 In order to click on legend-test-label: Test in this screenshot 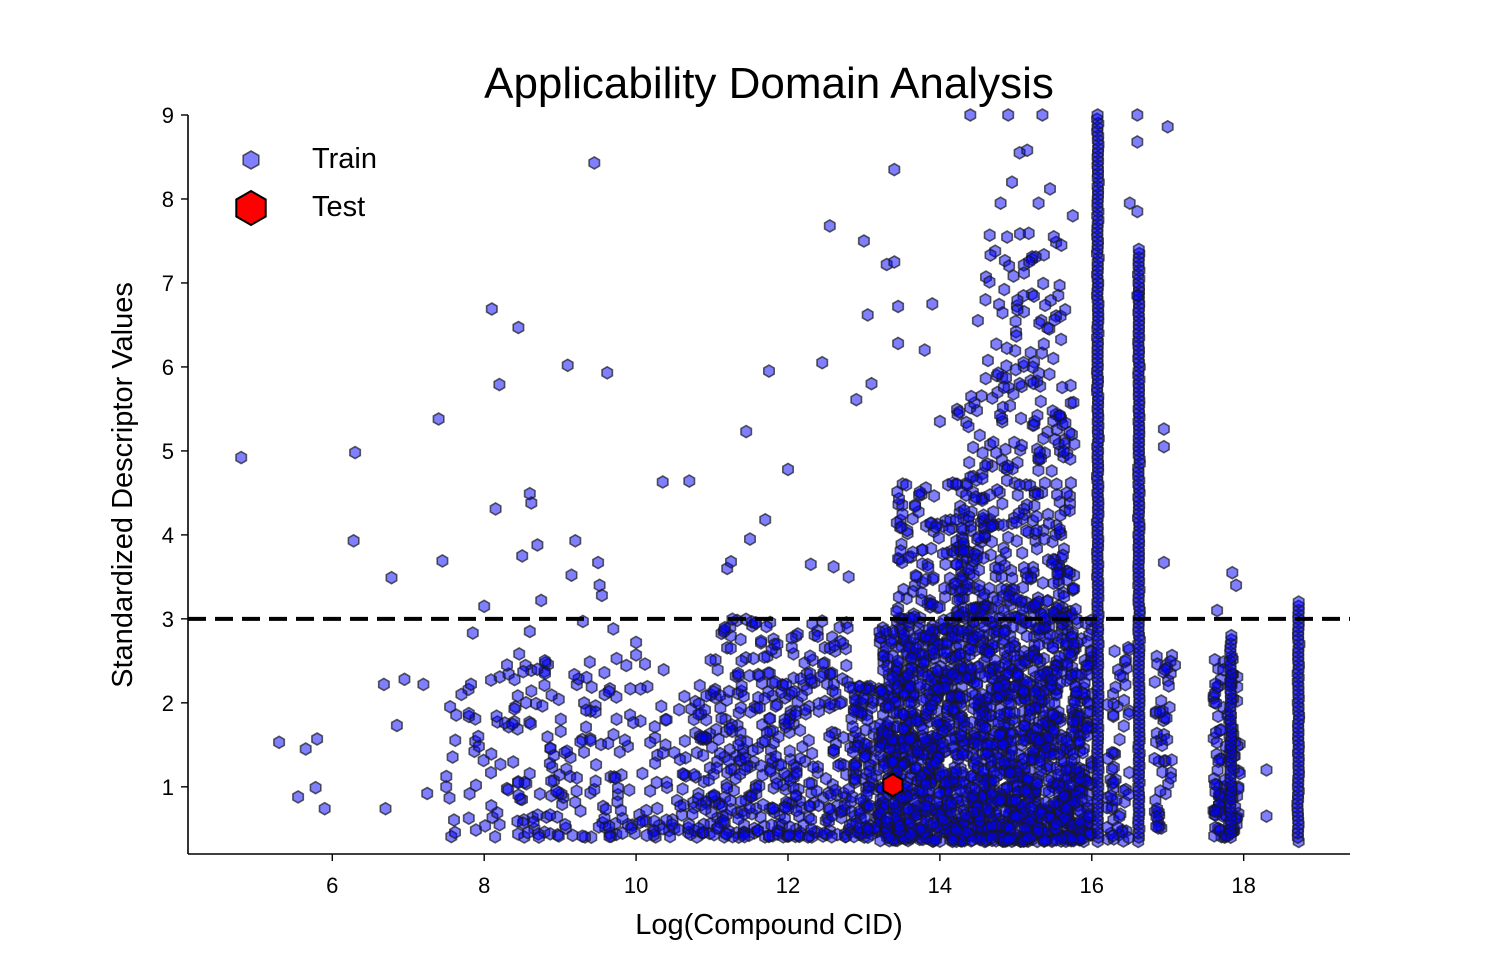, I will do `click(338, 207)`.